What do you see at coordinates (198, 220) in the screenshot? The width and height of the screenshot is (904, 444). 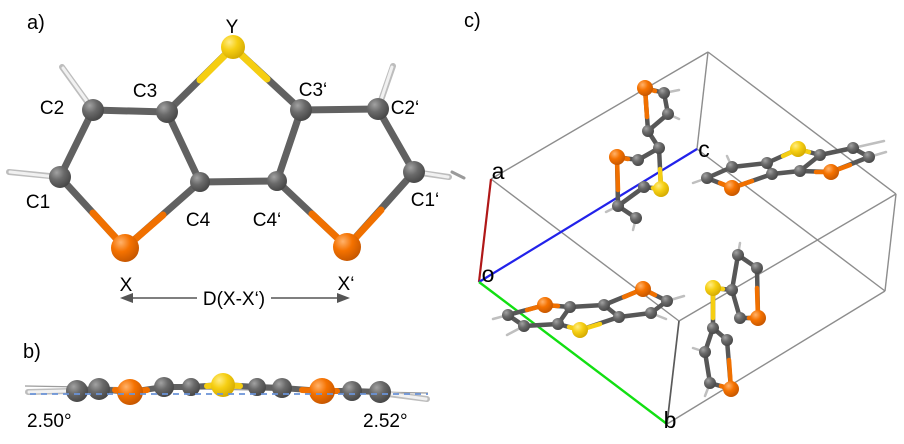 I see `label-c4: C4` at bounding box center [198, 220].